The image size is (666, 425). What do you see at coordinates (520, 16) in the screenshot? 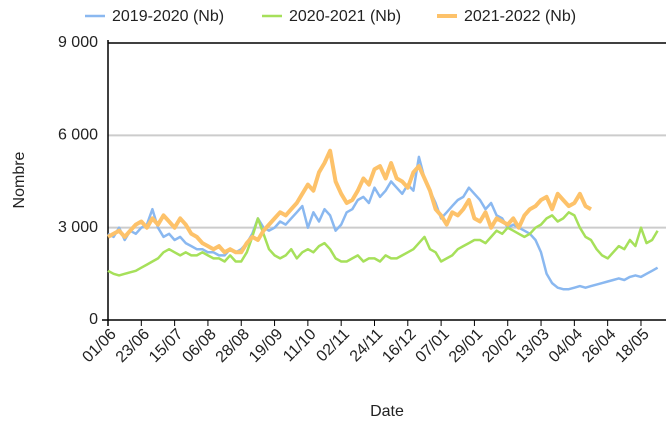
I see `legend-label: 2021-2022 (Nb)` at bounding box center [520, 16].